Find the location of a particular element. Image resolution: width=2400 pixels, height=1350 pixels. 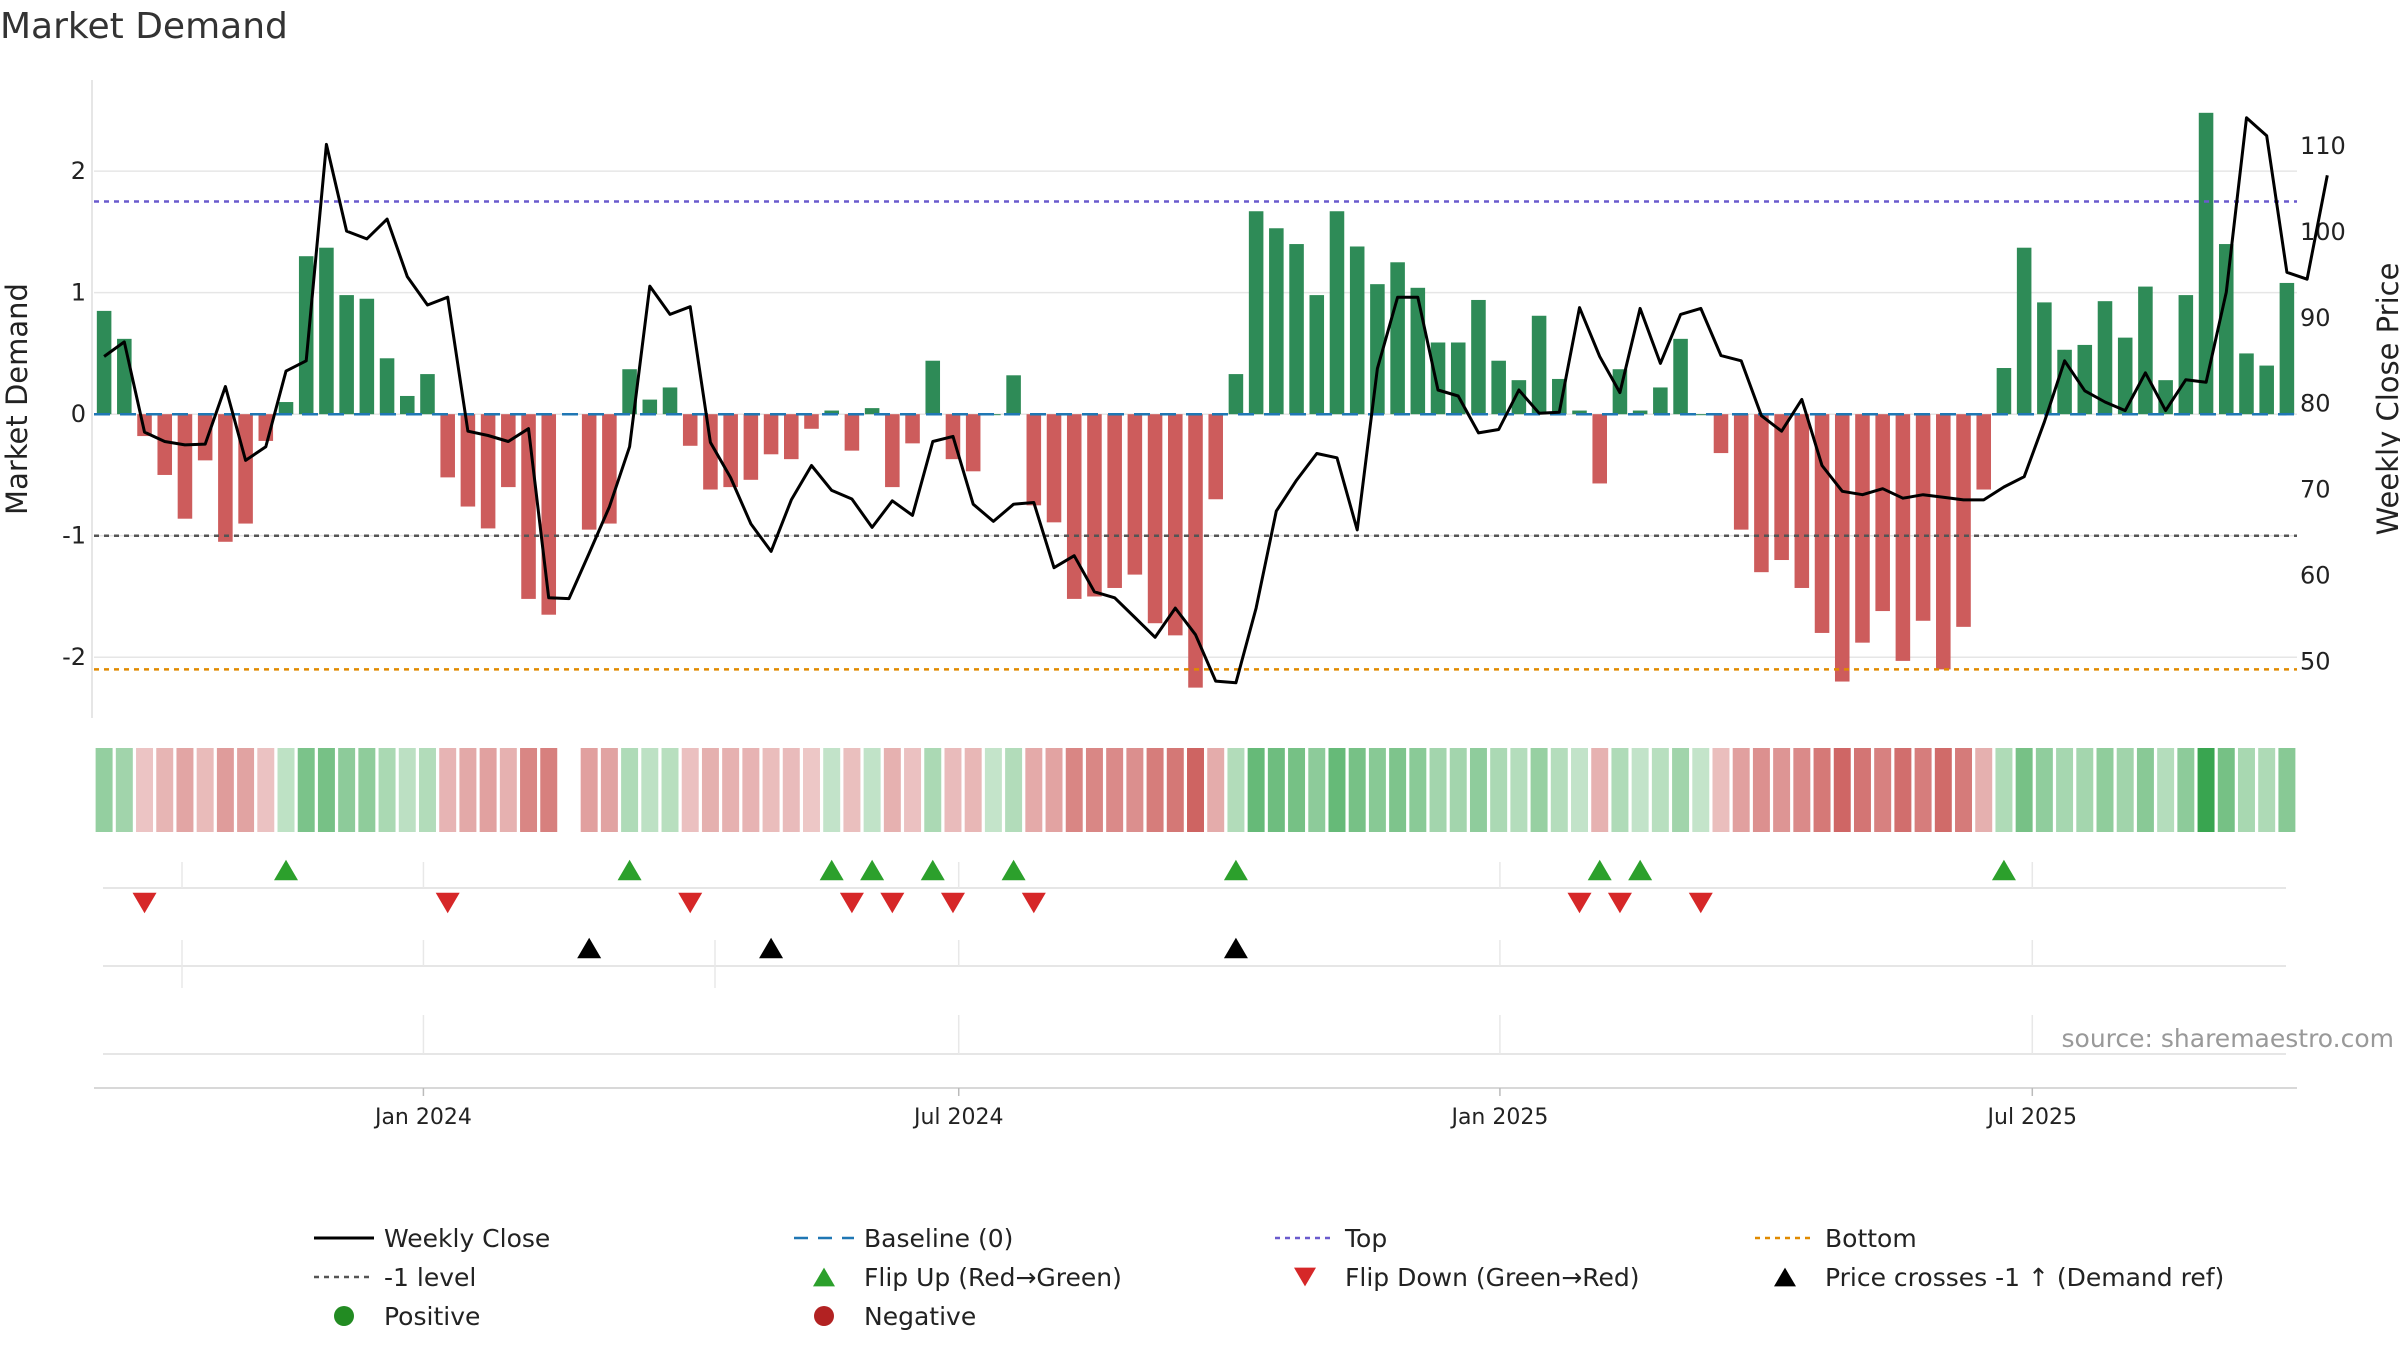

y2-tick-label: 110 is located at coordinates (2323, 146).